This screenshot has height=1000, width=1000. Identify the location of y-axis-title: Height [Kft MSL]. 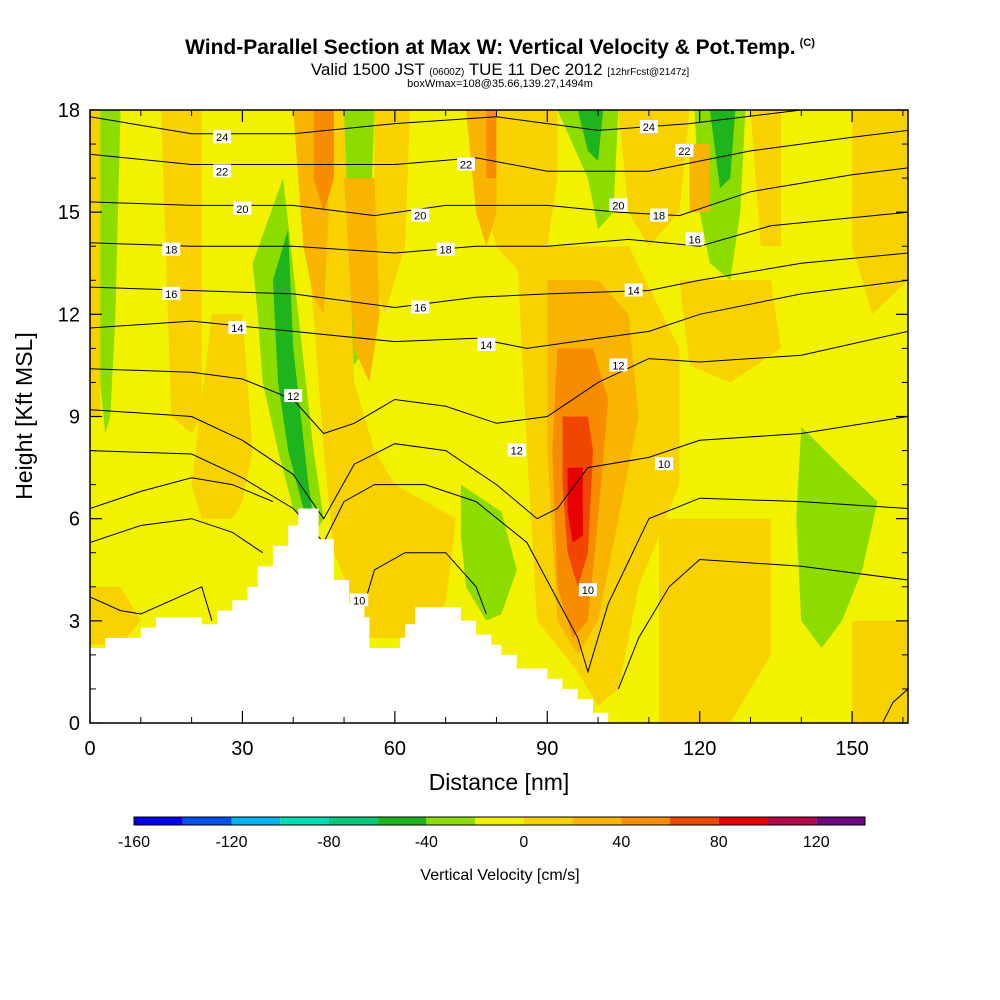
(24, 415).